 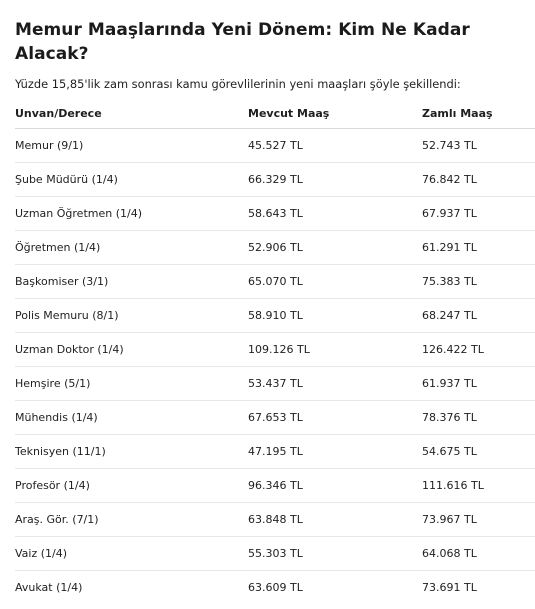 What do you see at coordinates (131, 553) in the screenshot?
I see `cell-title-grade: Vaiz (1/4)` at bounding box center [131, 553].